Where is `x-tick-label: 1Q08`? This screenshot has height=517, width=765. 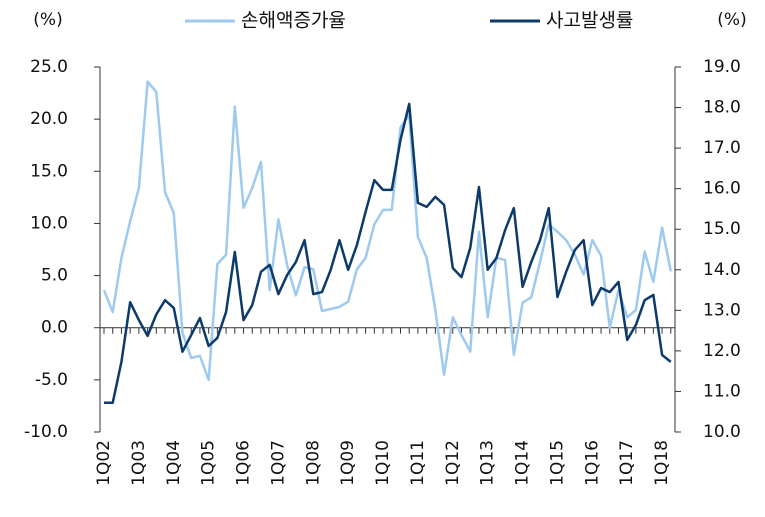 x-tick-label: 1Q08 is located at coordinates (313, 463).